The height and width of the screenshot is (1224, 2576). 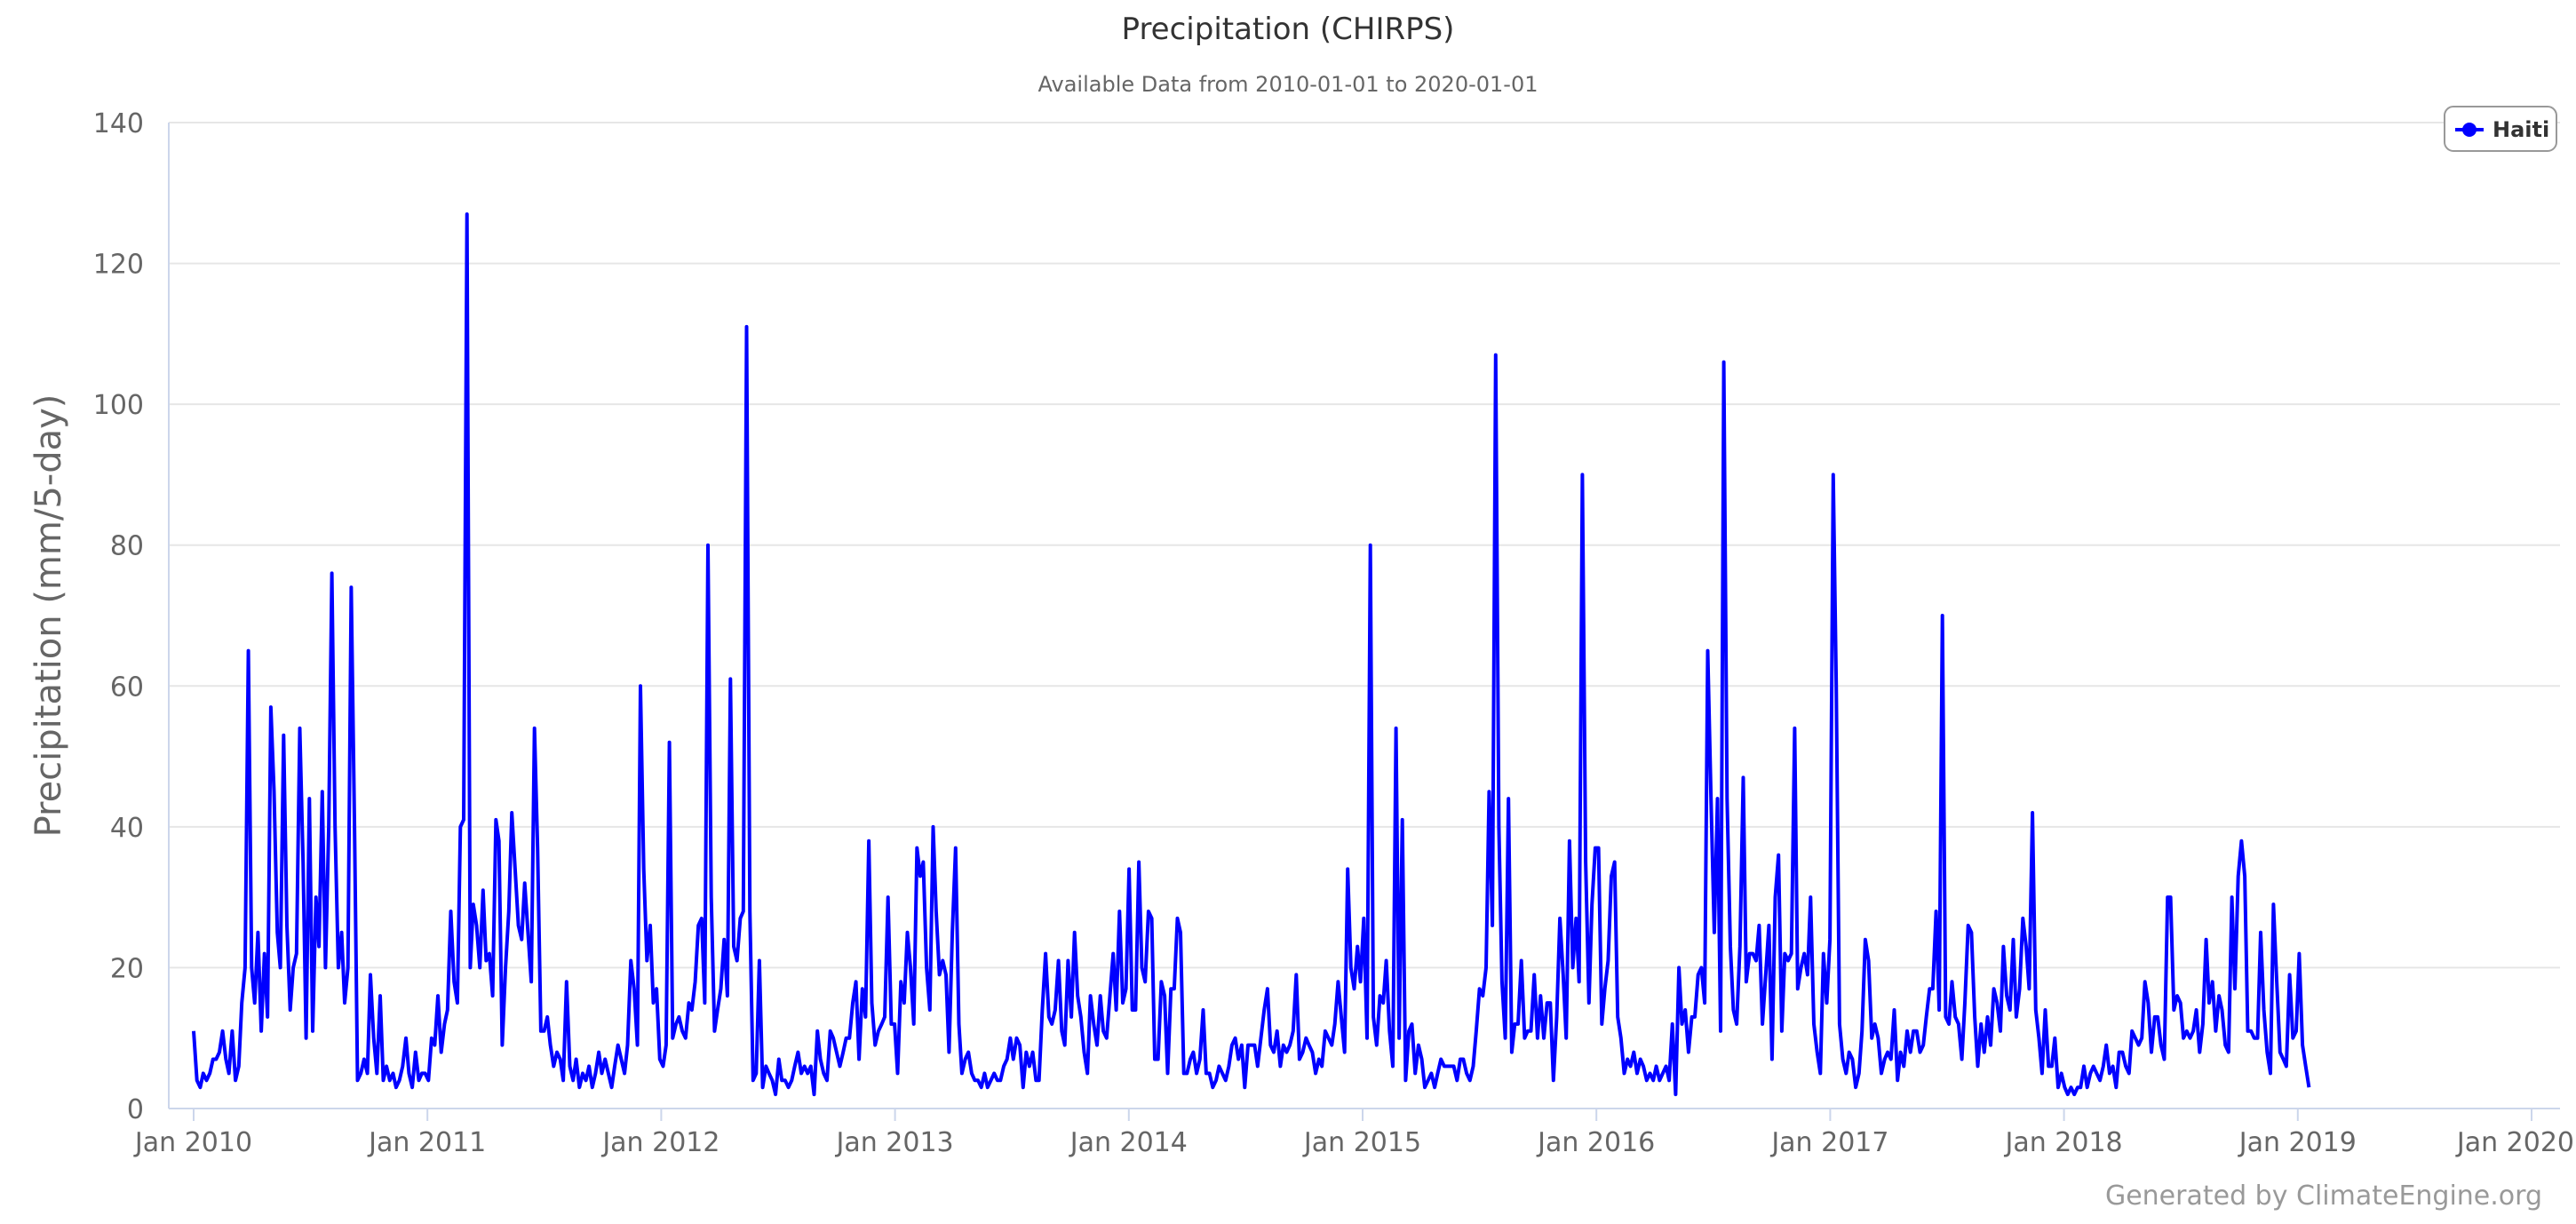 What do you see at coordinates (1828, 1142) in the screenshot?
I see `x-tick-label: Jan 2017` at bounding box center [1828, 1142].